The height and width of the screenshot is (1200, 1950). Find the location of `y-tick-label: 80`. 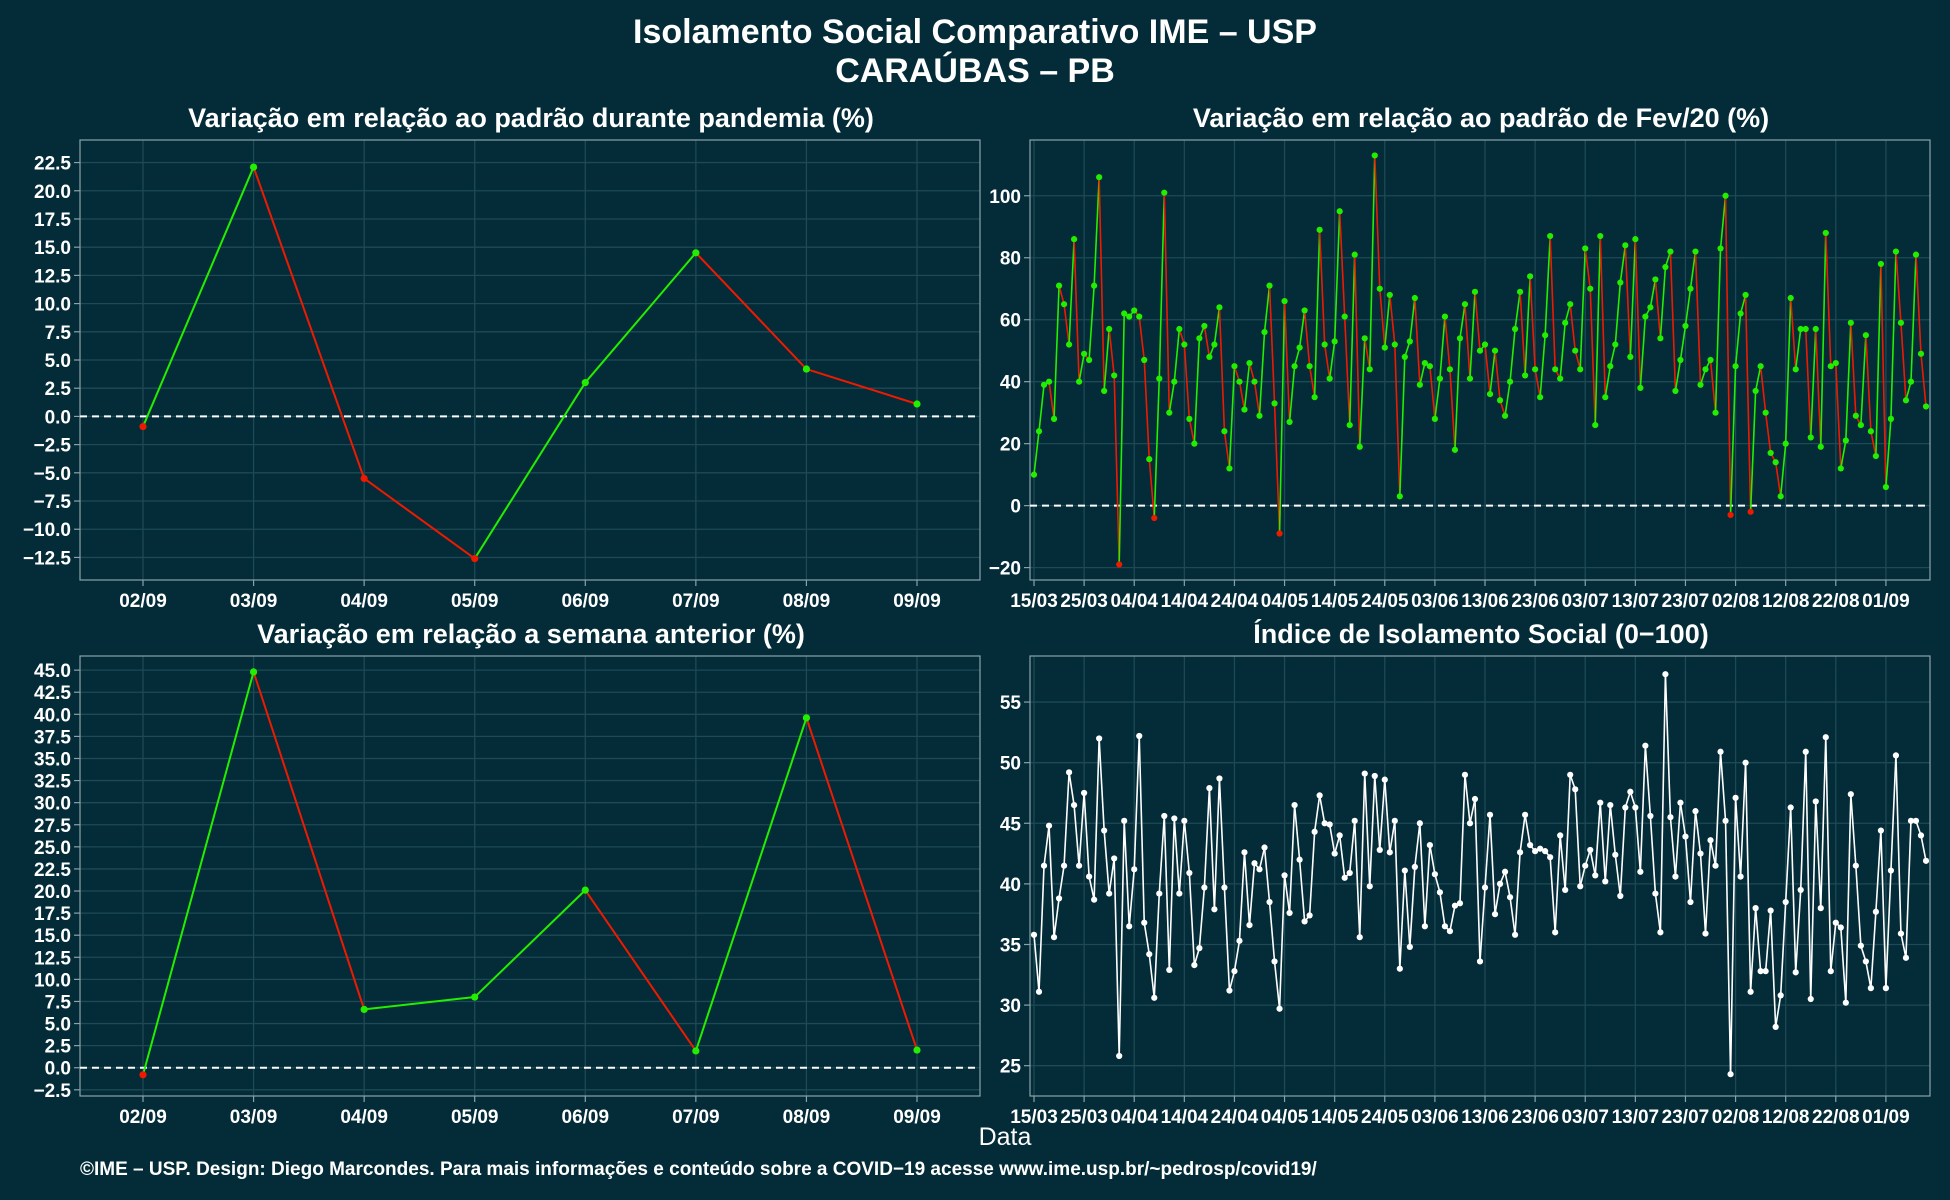

y-tick-label: 80 is located at coordinates (1010, 259).